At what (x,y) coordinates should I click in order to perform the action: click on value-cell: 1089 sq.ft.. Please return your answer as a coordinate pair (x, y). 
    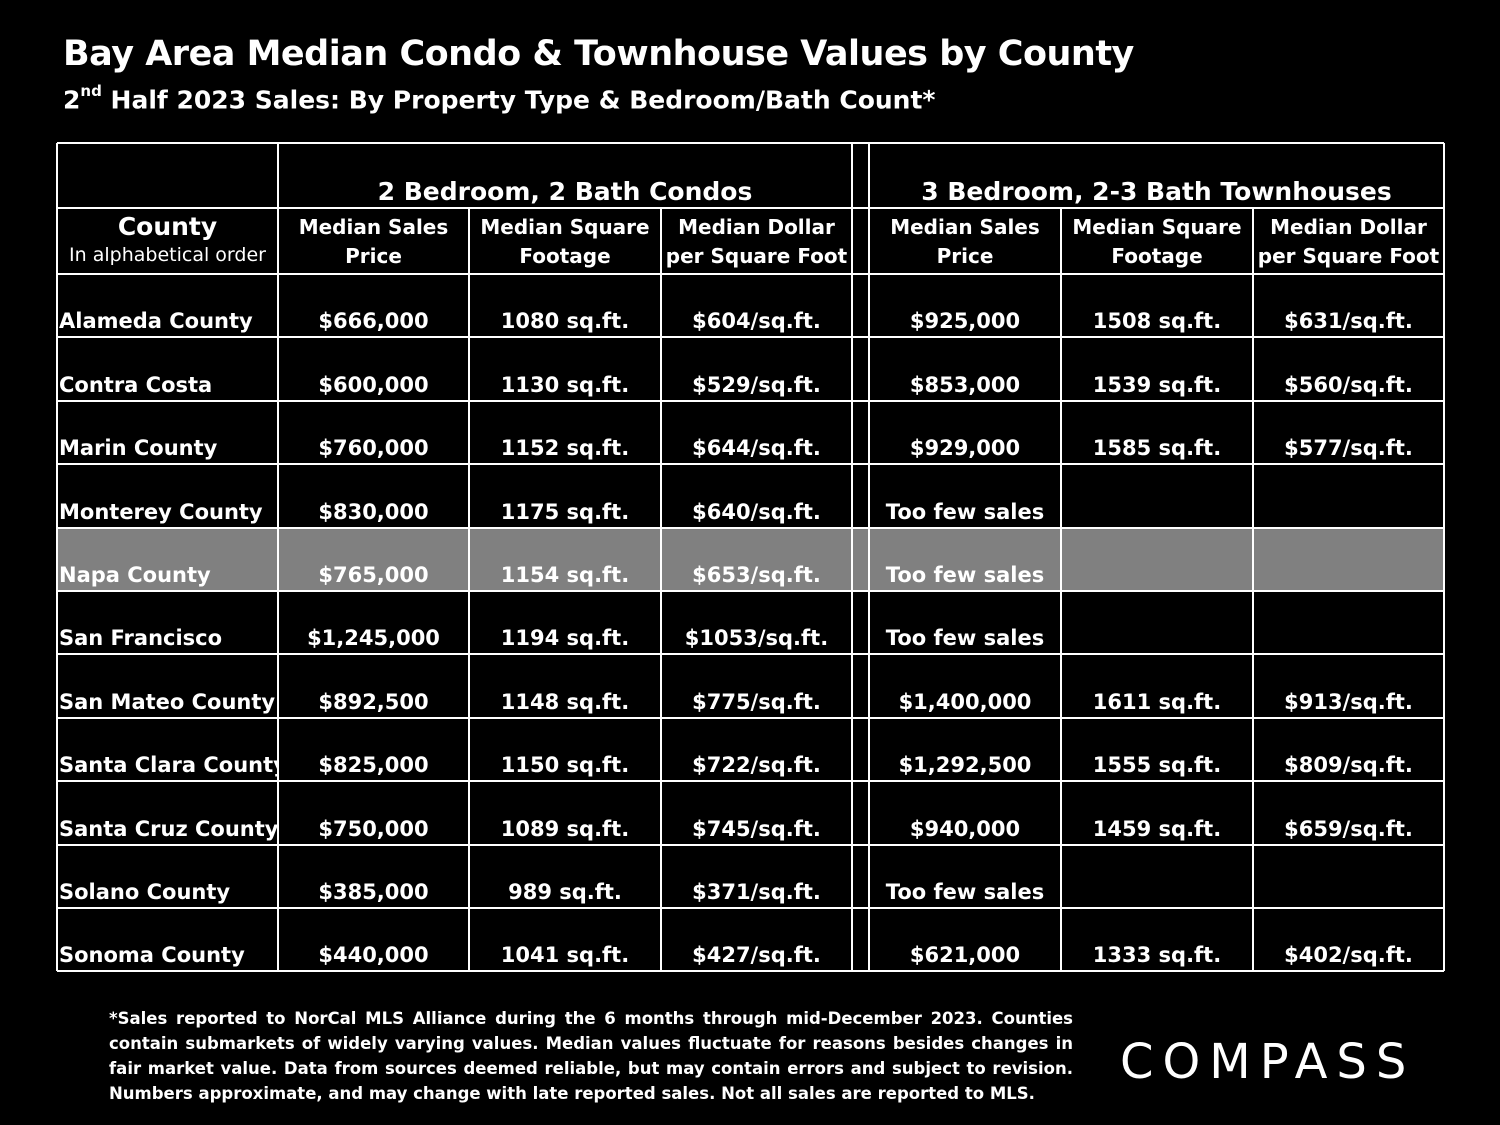
    Looking at the image, I should click on (565, 829).